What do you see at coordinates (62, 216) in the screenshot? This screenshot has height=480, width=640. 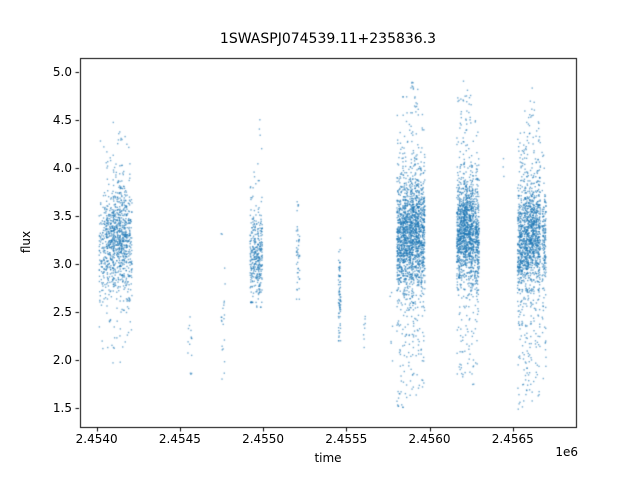 I see `y-tick-label: 3.5` at bounding box center [62, 216].